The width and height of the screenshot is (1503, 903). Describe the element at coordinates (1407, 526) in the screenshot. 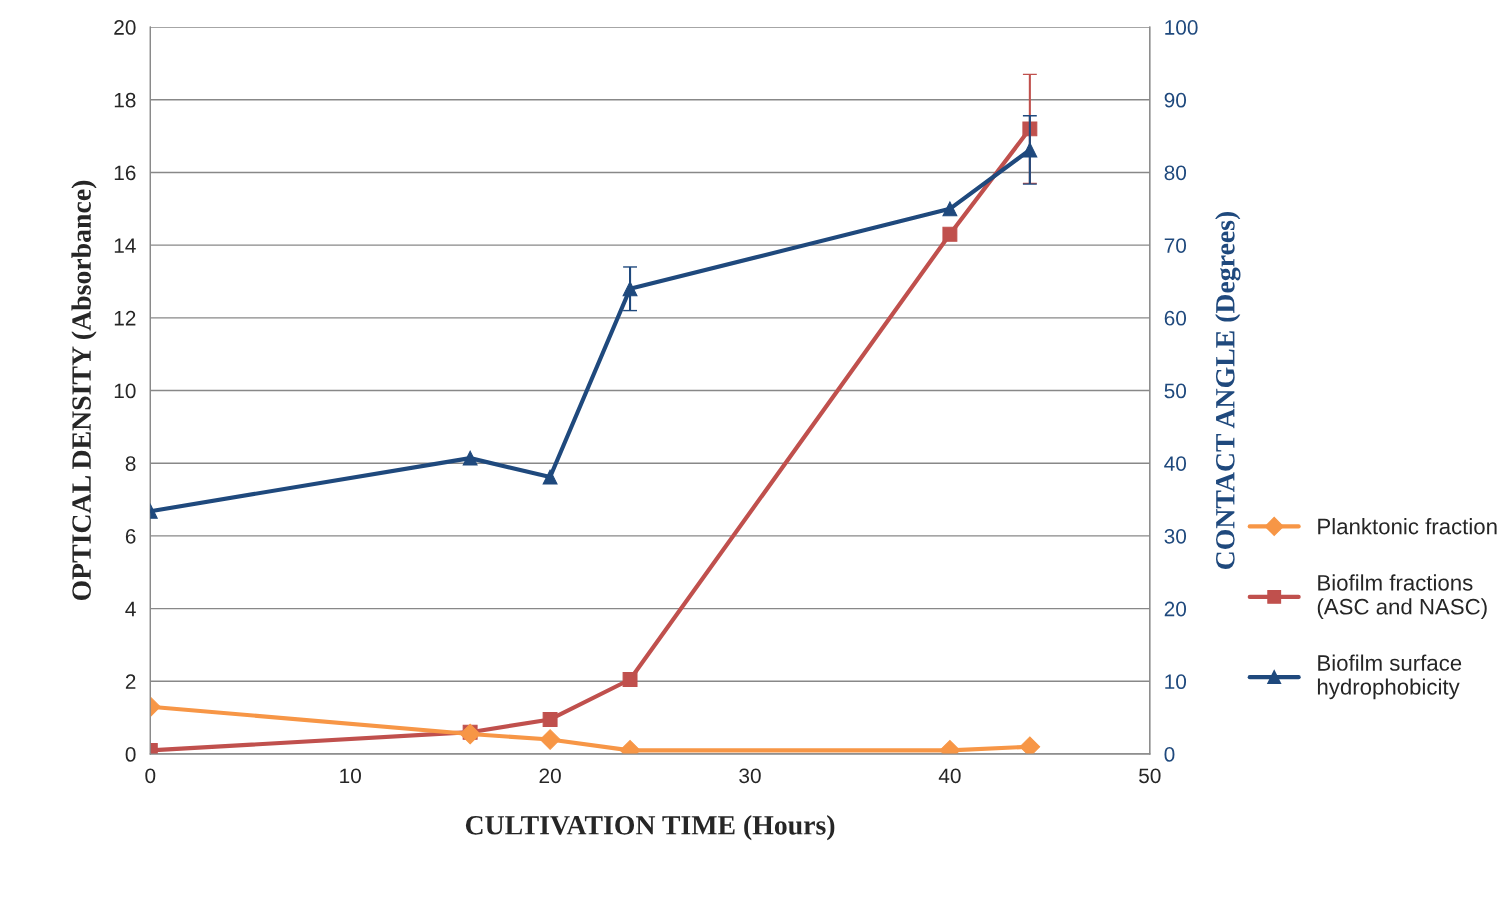

I see `legend-label: Planktonic fraction` at that location.